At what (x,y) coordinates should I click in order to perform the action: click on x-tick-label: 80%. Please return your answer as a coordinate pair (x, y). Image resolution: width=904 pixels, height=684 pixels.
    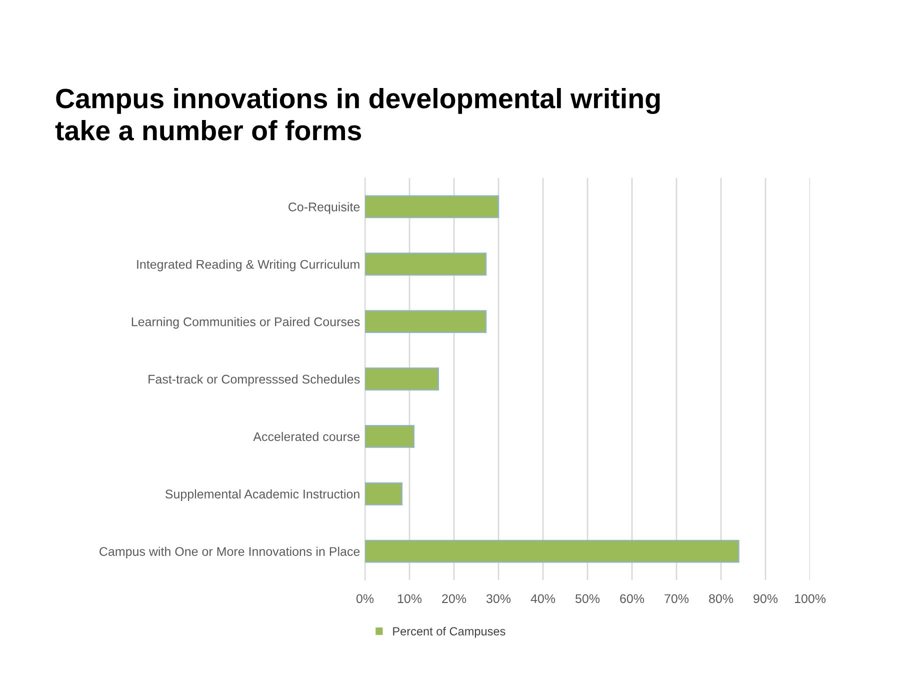
    Looking at the image, I should click on (721, 599).